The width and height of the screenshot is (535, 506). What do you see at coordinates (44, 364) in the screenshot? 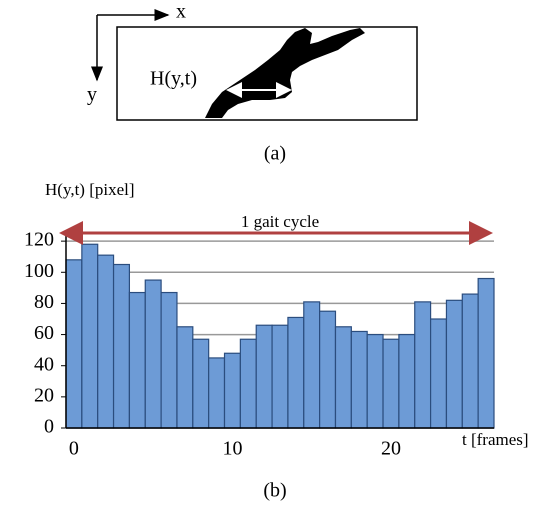
I see `y-tick-label: 40` at bounding box center [44, 364].